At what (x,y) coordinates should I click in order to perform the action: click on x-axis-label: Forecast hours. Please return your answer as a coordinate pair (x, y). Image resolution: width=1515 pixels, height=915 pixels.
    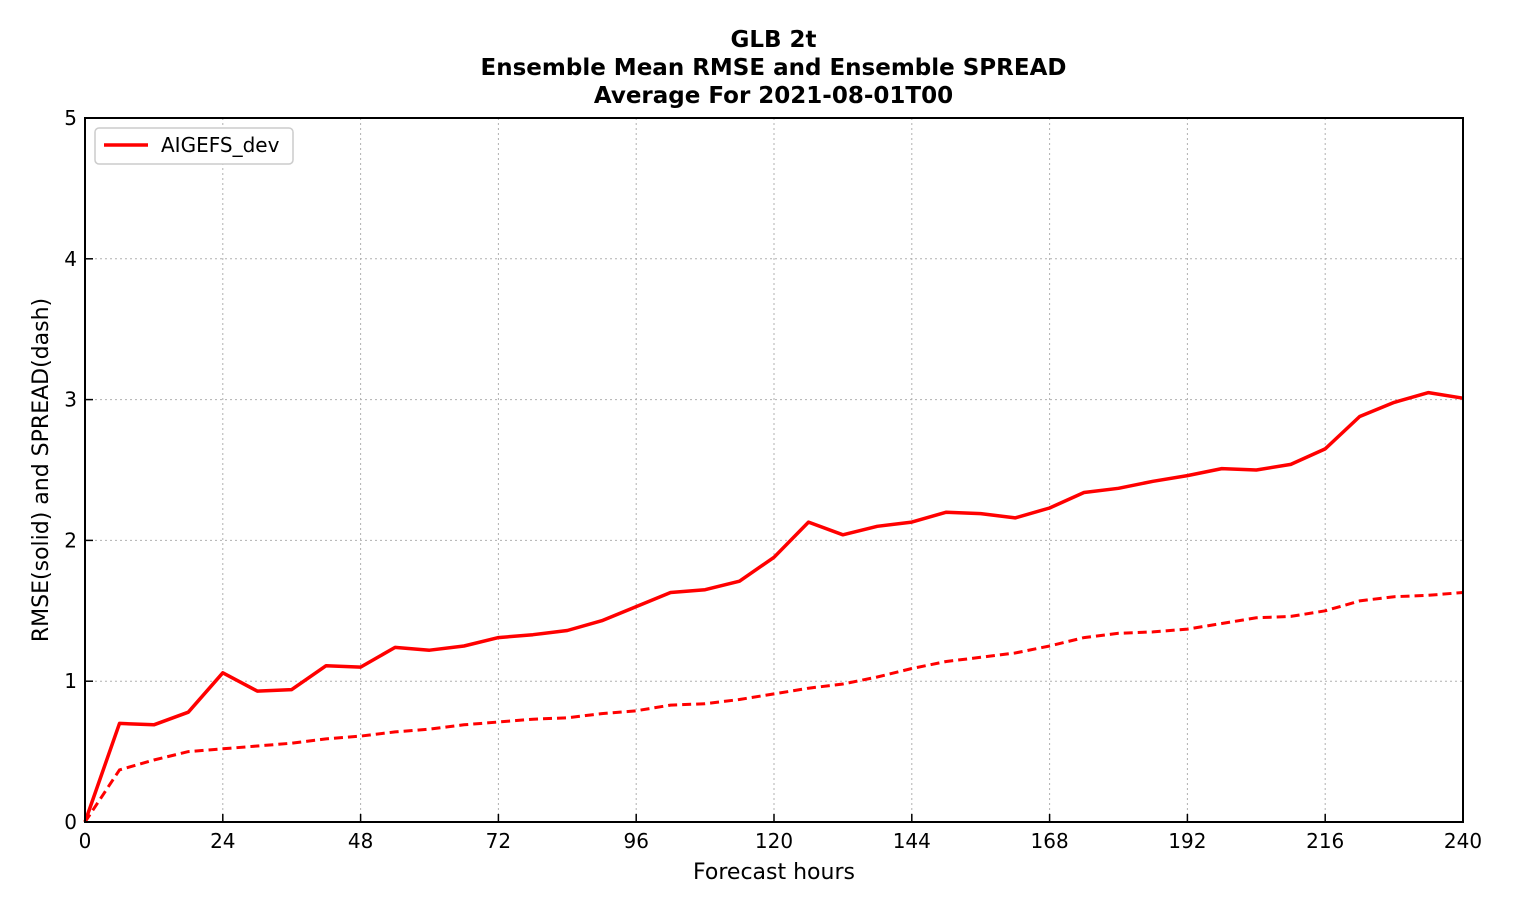
    Looking at the image, I should click on (774, 872).